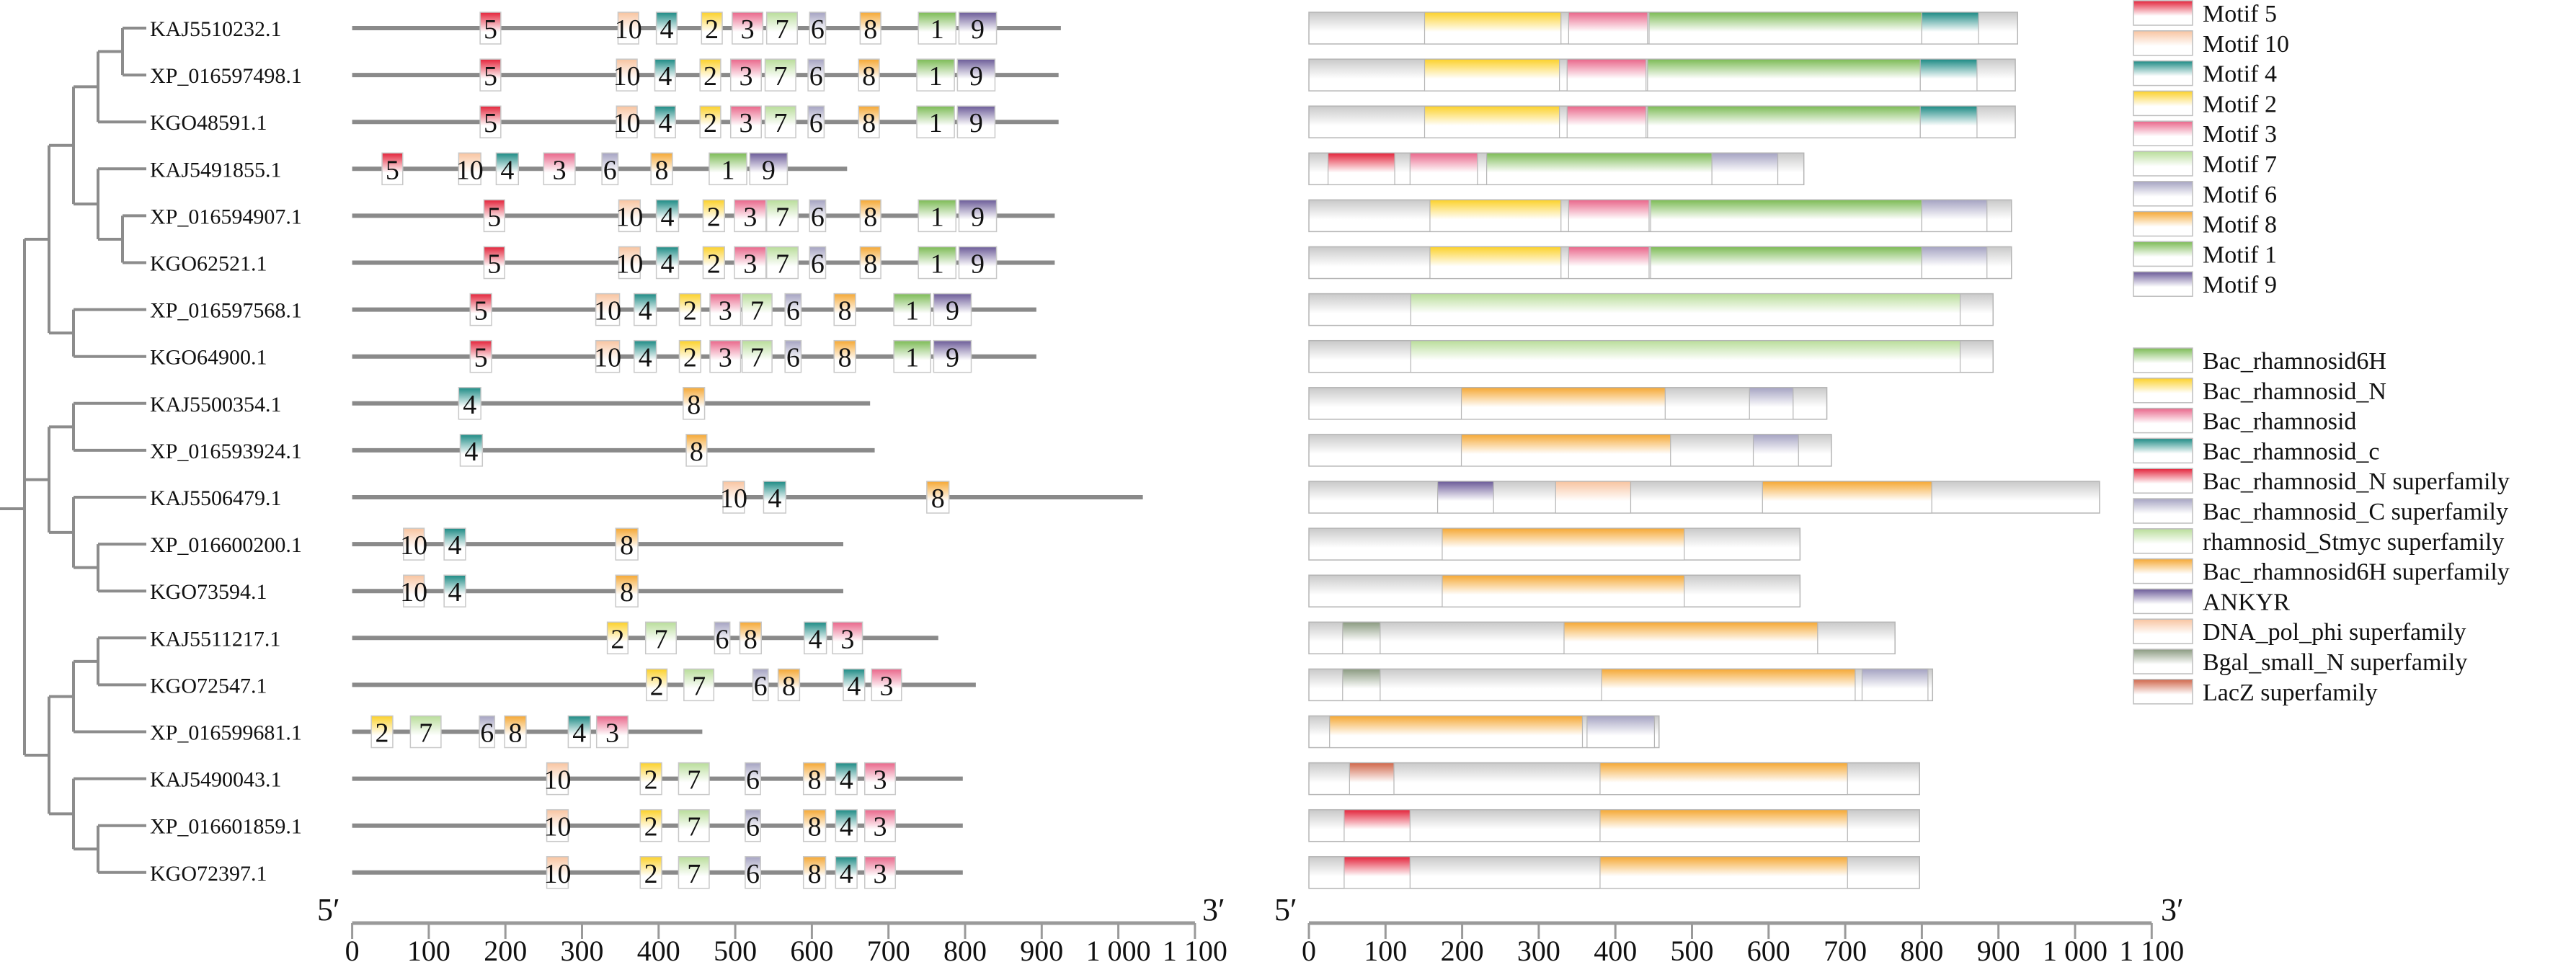 Image resolution: width=2576 pixels, height=962 pixels. I want to click on legend-label: Motif 4, so click(2240, 74).